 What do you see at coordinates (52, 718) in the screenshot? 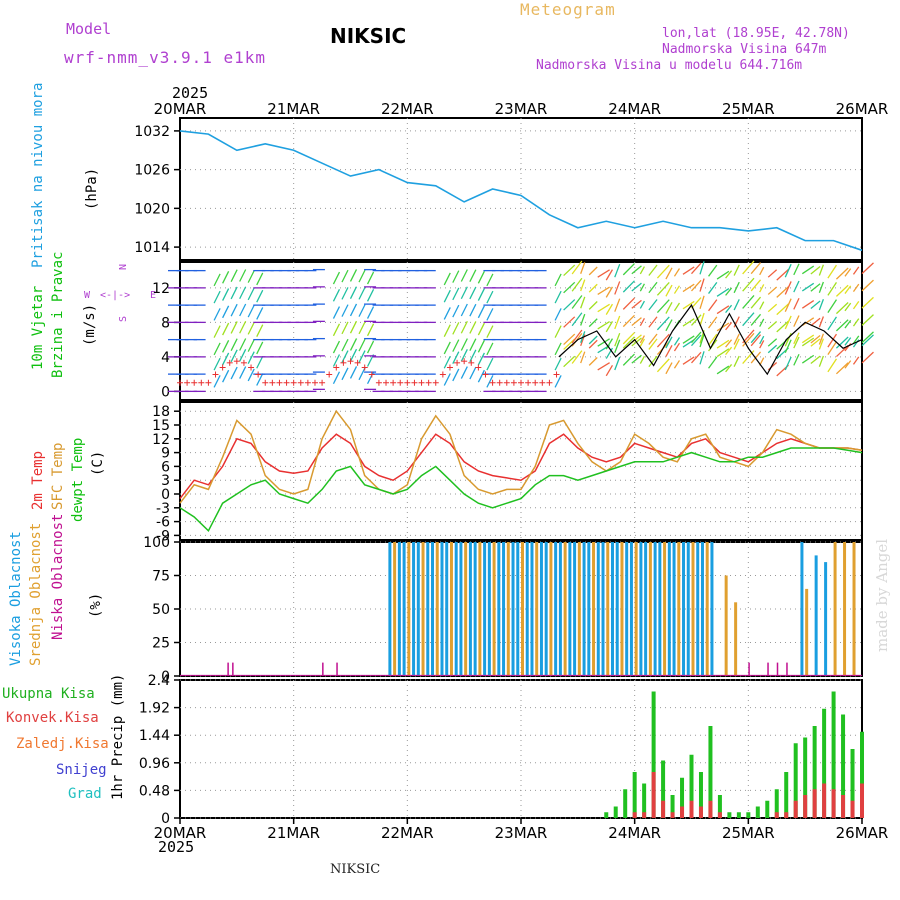
I see `legend-conv: Konvek.Kisa` at bounding box center [52, 718].